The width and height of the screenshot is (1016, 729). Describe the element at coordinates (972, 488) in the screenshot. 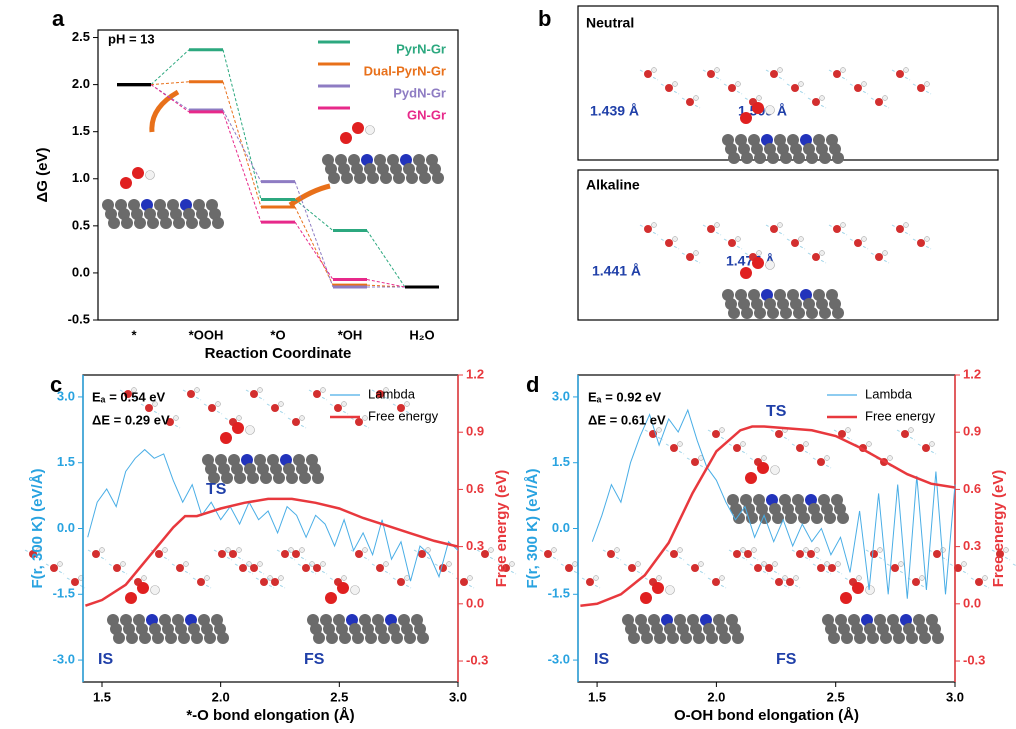

I see `y2-tick-label: 0.6` at that location.